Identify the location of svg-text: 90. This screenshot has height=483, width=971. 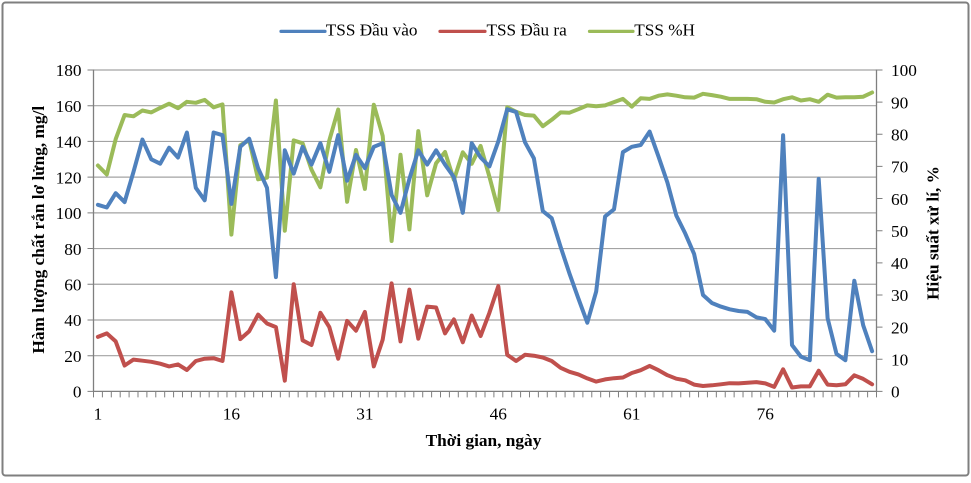
(899, 102).